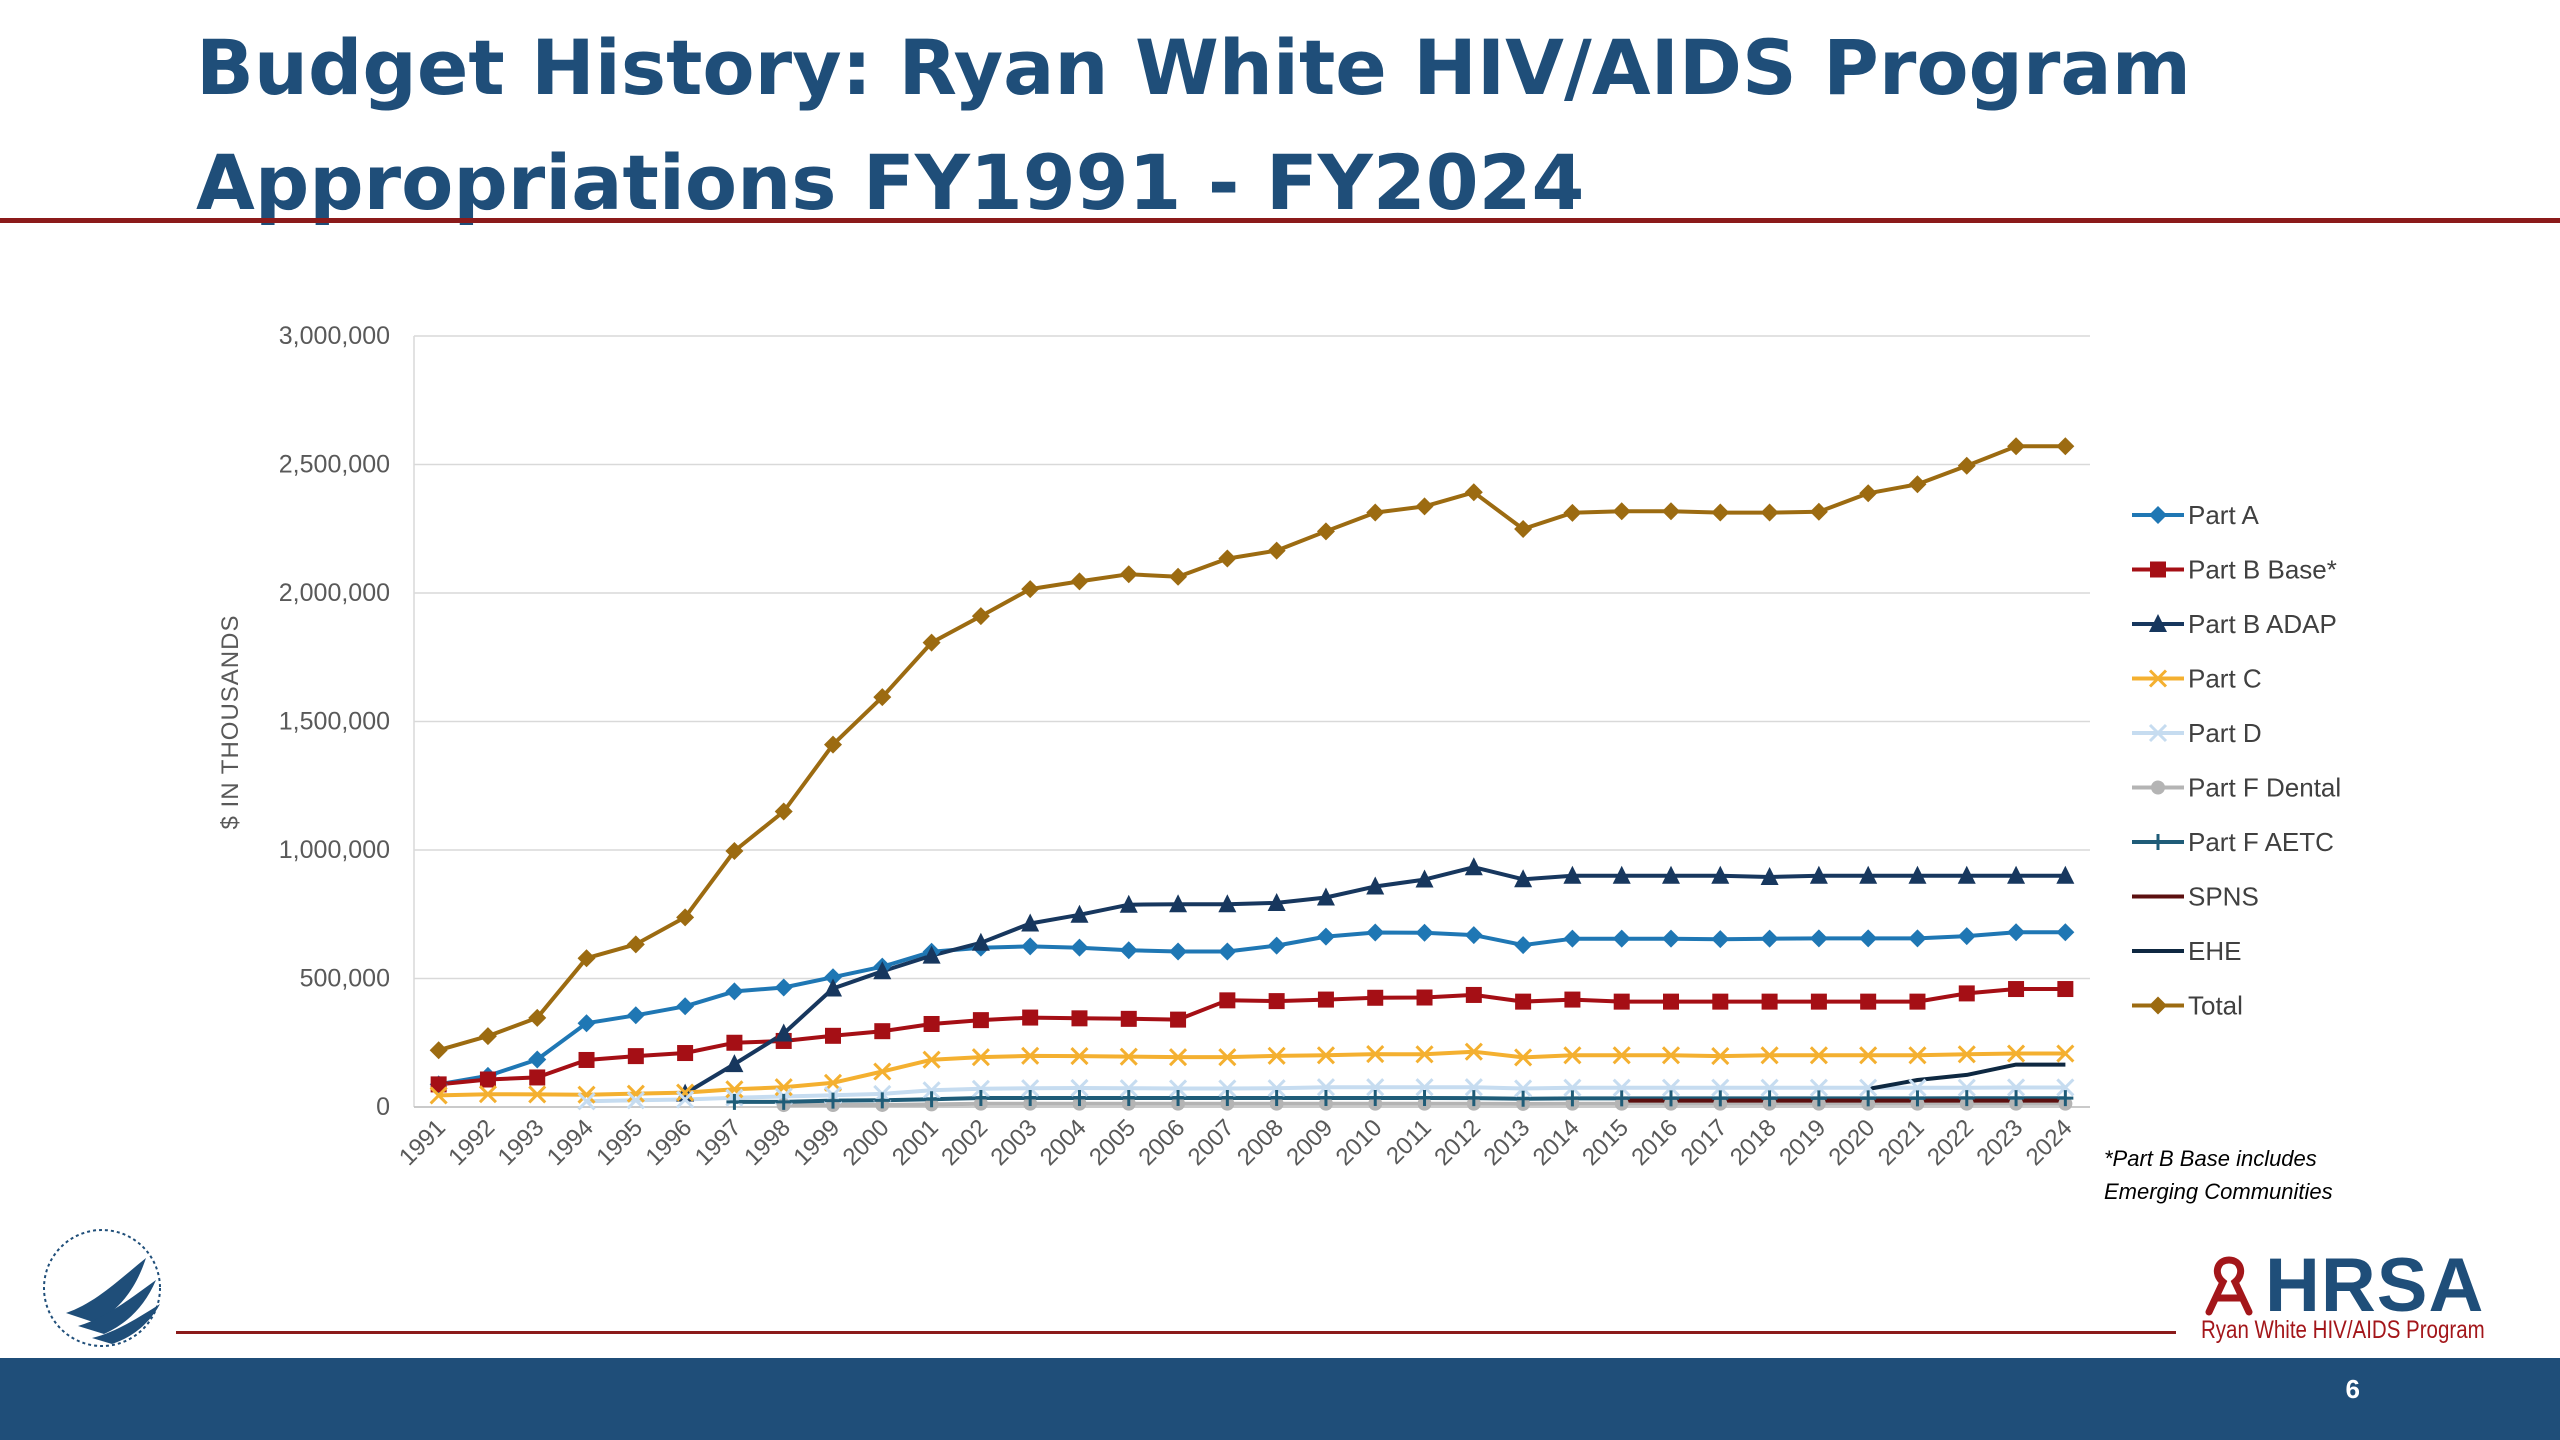  What do you see at coordinates (2158, 623) in the screenshot?
I see `legend-marker-part-b-adap` at bounding box center [2158, 623].